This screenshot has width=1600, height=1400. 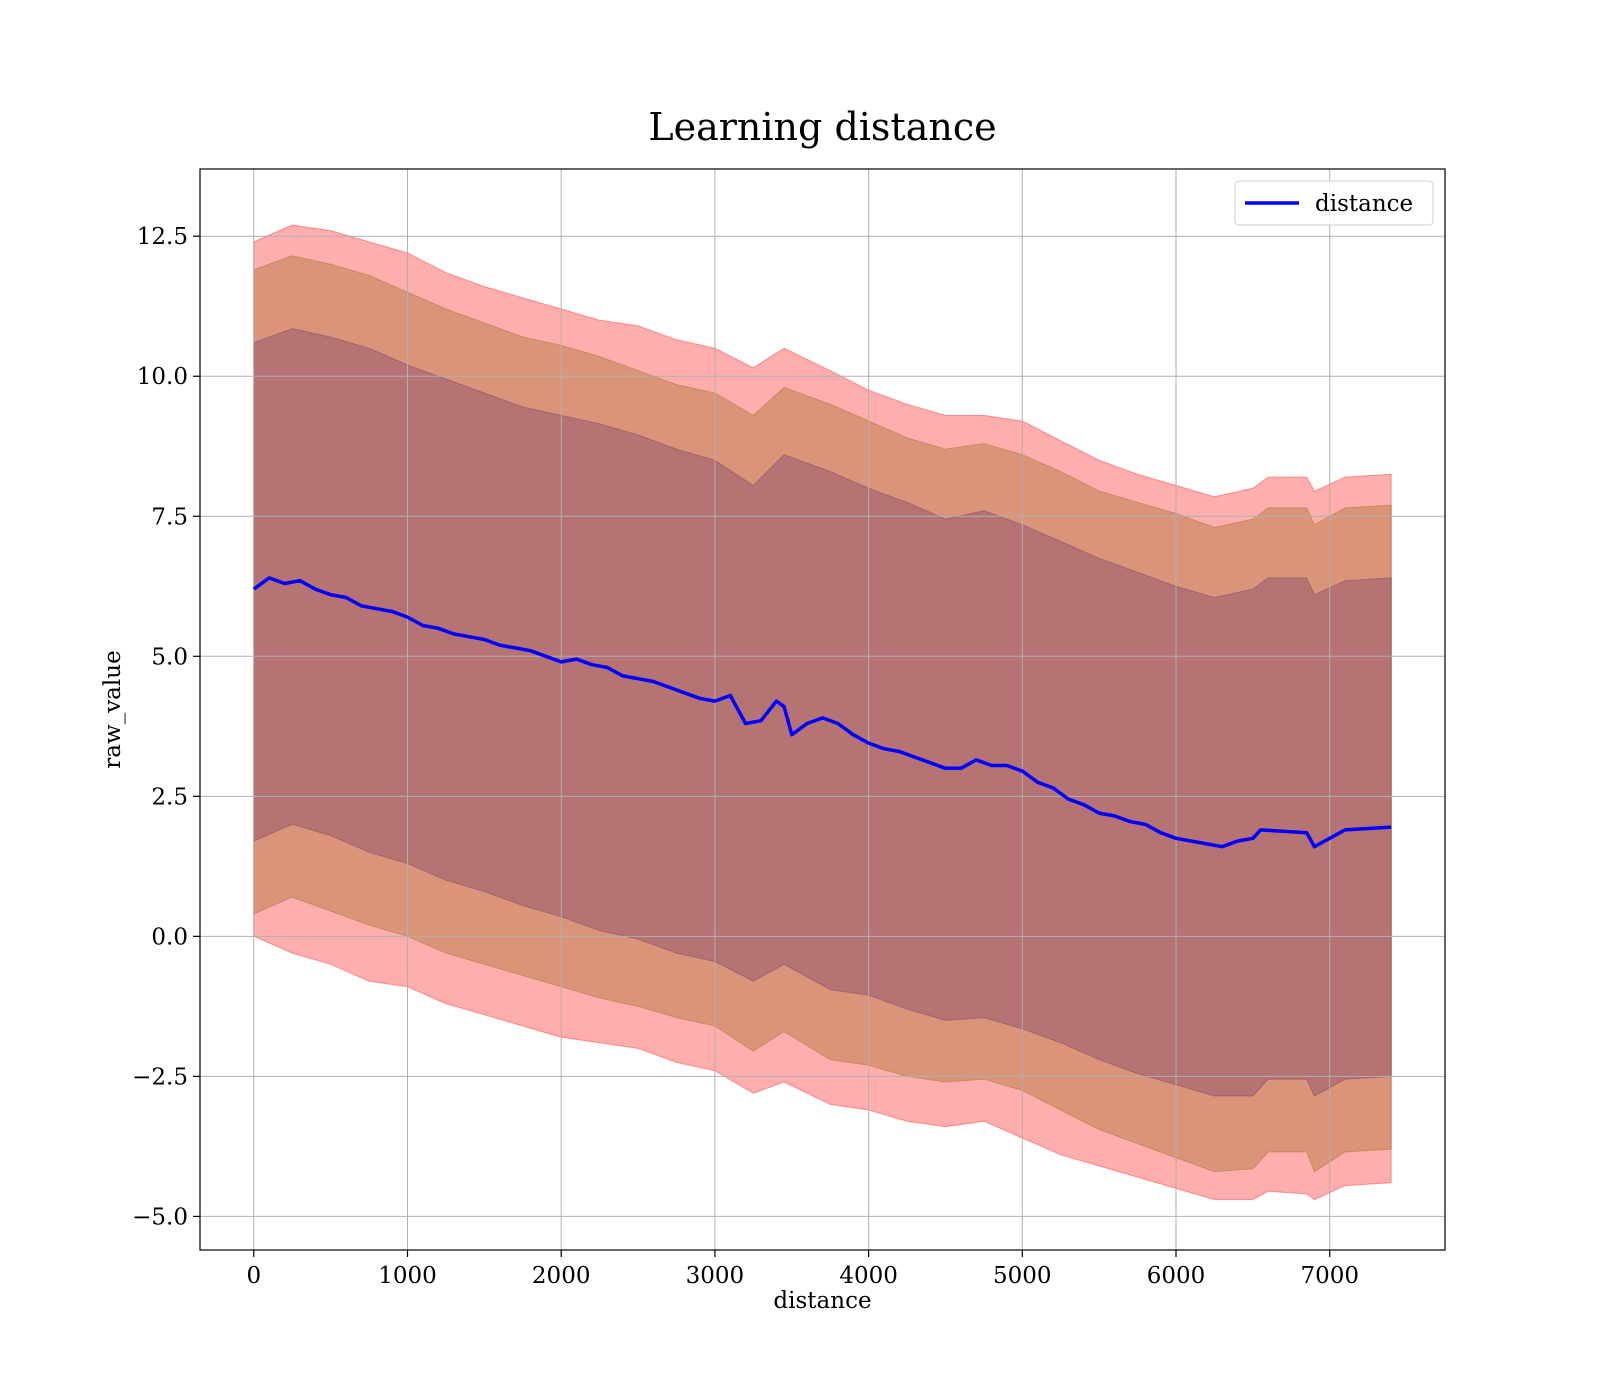 I want to click on y-tick-label: 2.5, so click(x=169, y=797).